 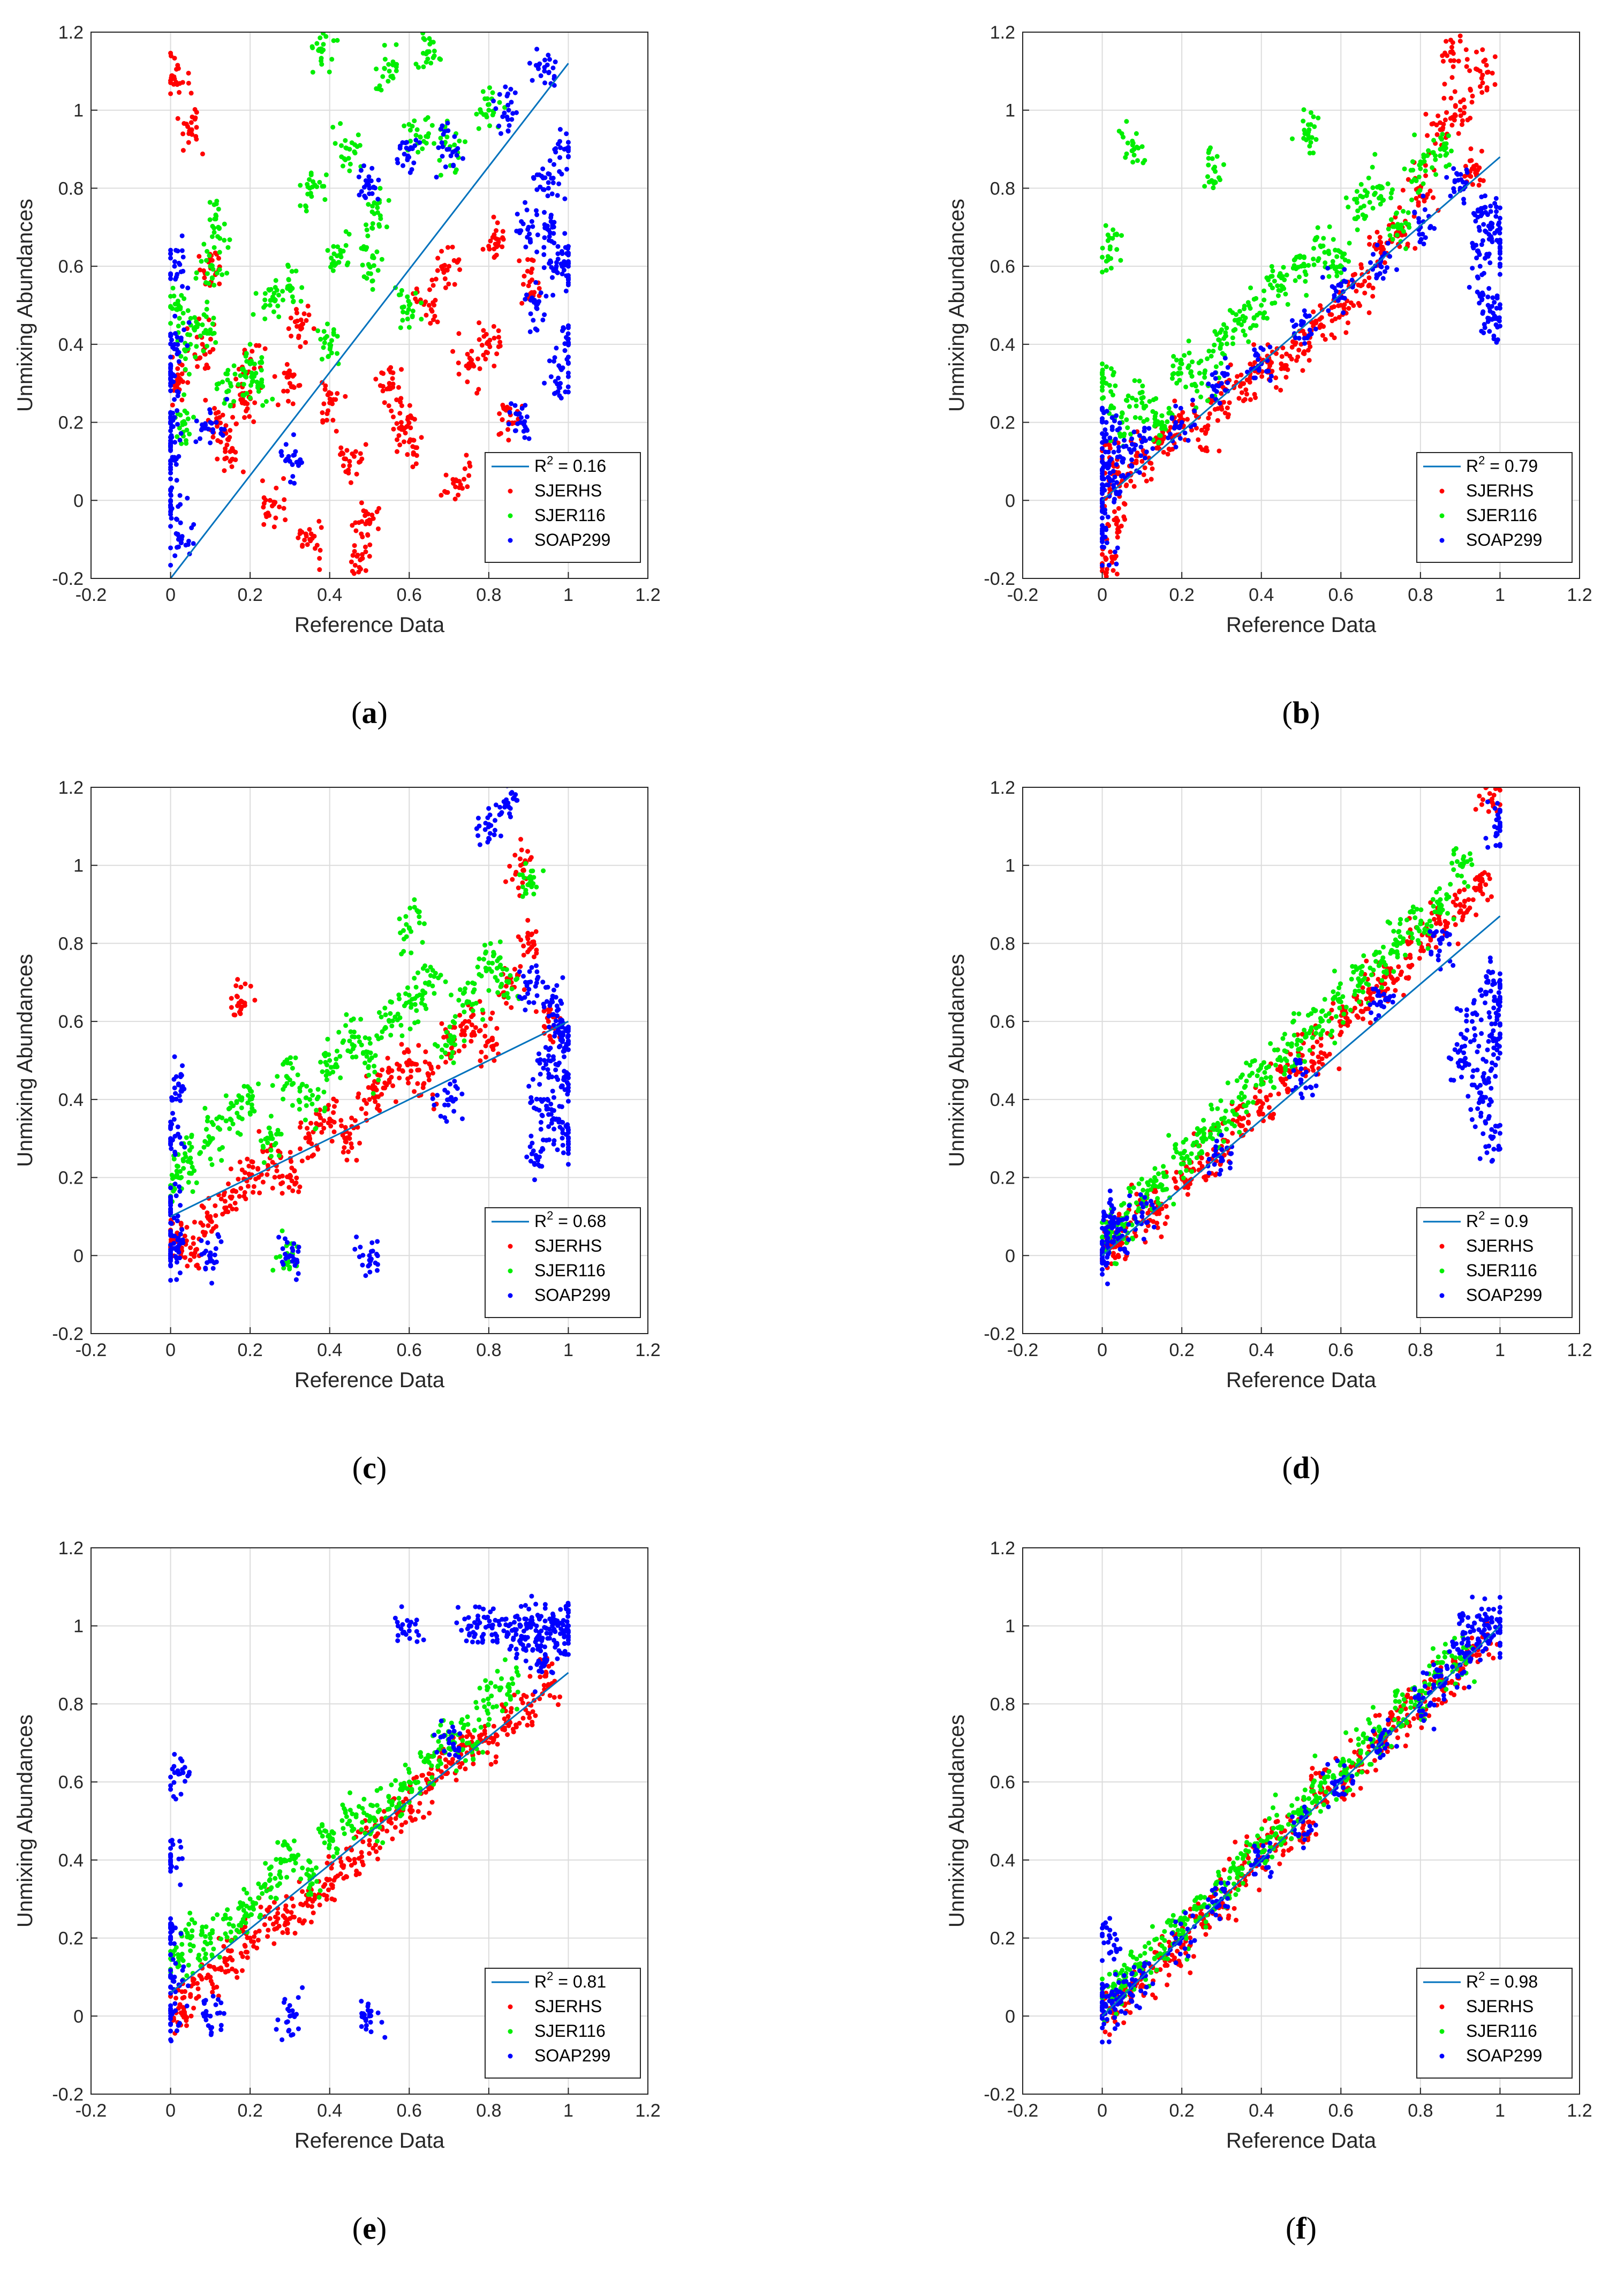 I want to click on y-tick-label: 1, so click(x=79, y=111).